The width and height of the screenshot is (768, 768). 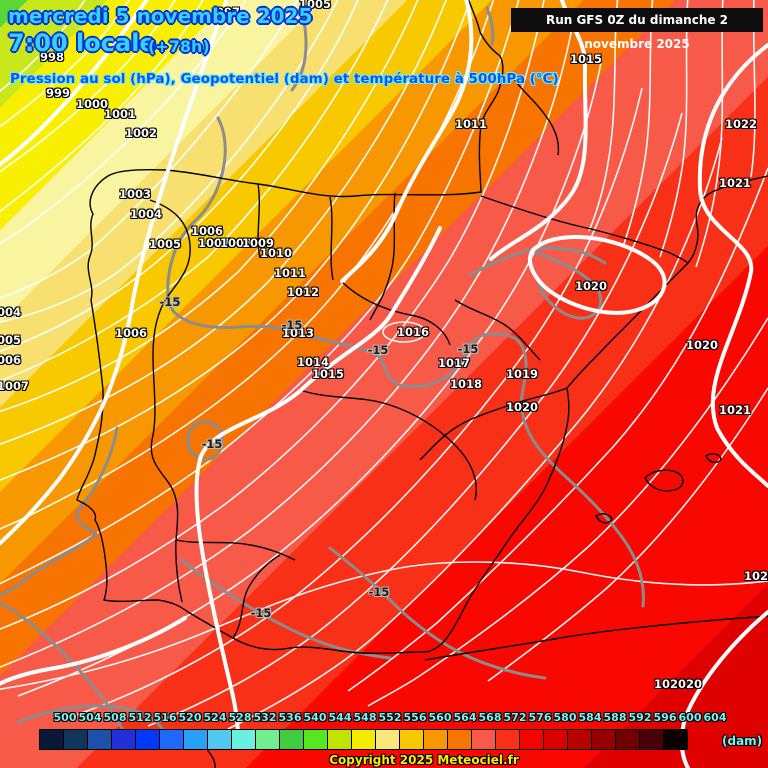 I want to click on pressure-value-label: 999, so click(x=58, y=93).